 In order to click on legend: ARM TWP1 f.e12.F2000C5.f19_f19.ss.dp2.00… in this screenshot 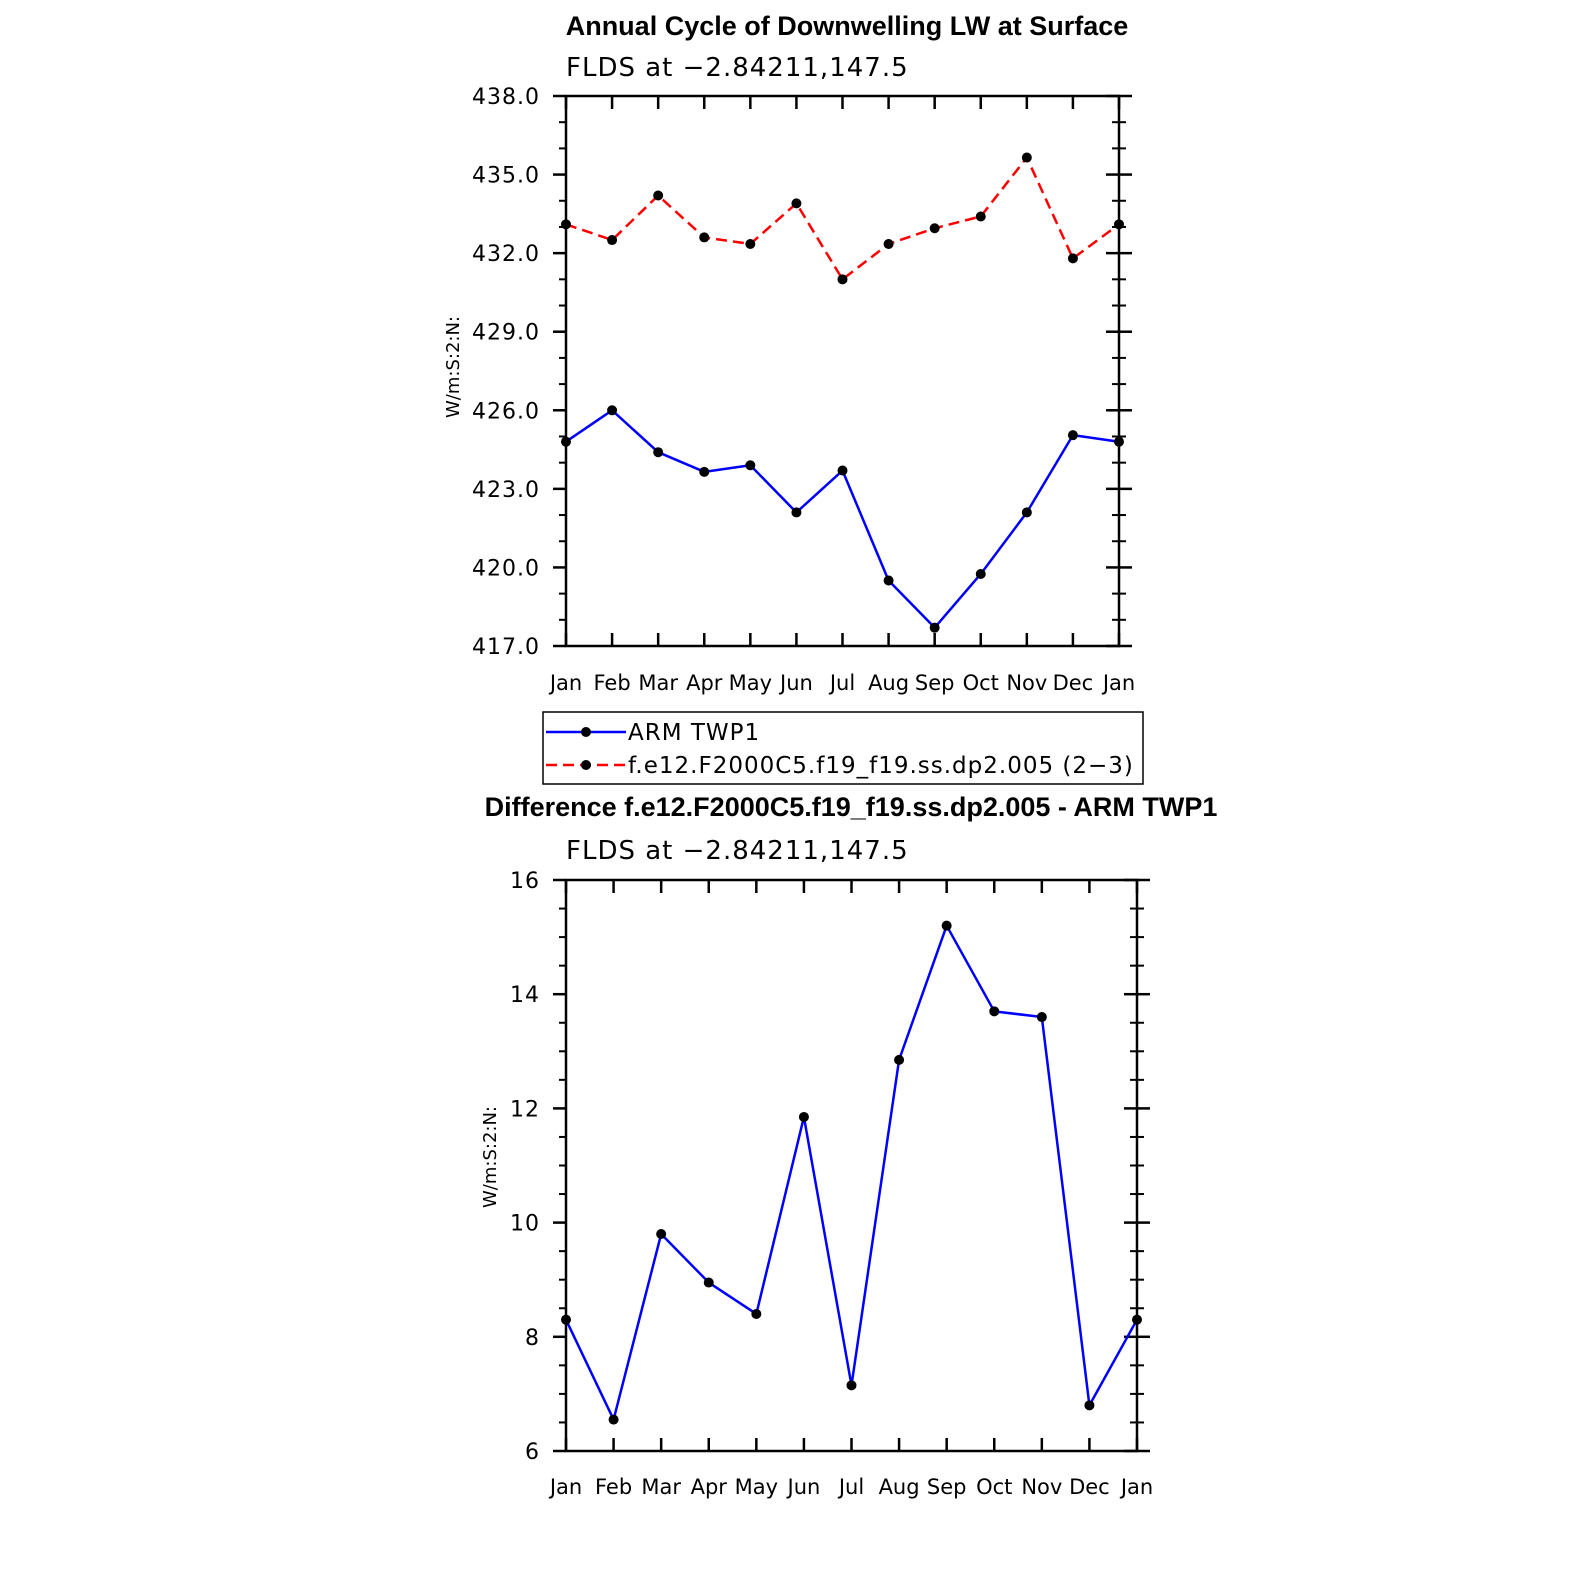, I will do `click(843, 748)`.